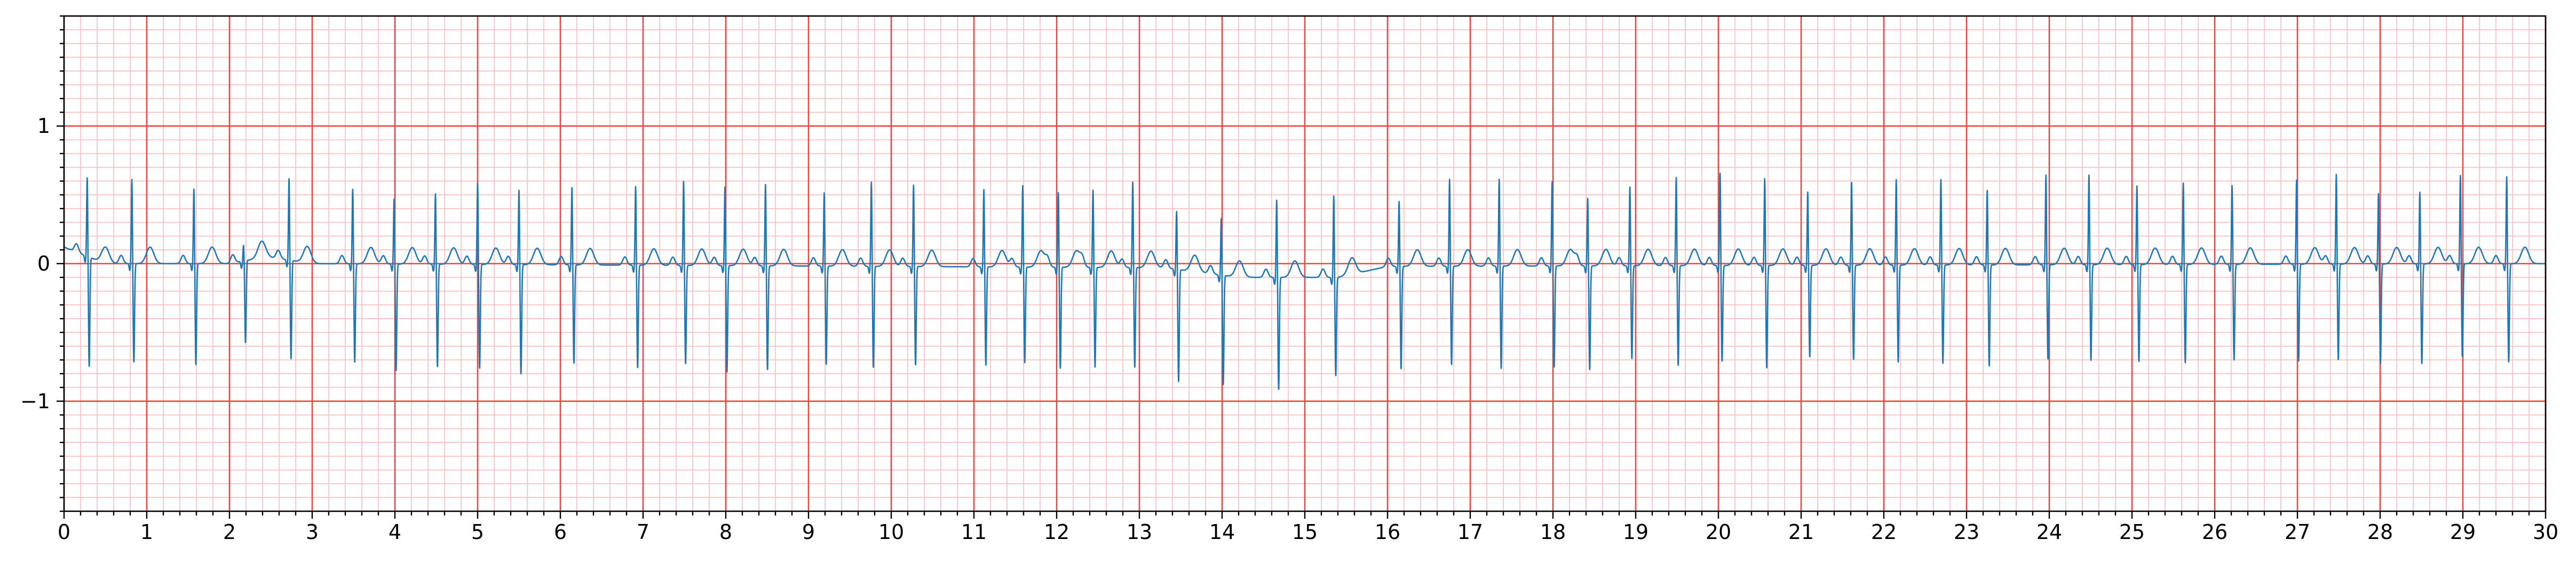 The height and width of the screenshot is (563, 2576). I want to click on x-tick-label: 15, so click(1305, 532).